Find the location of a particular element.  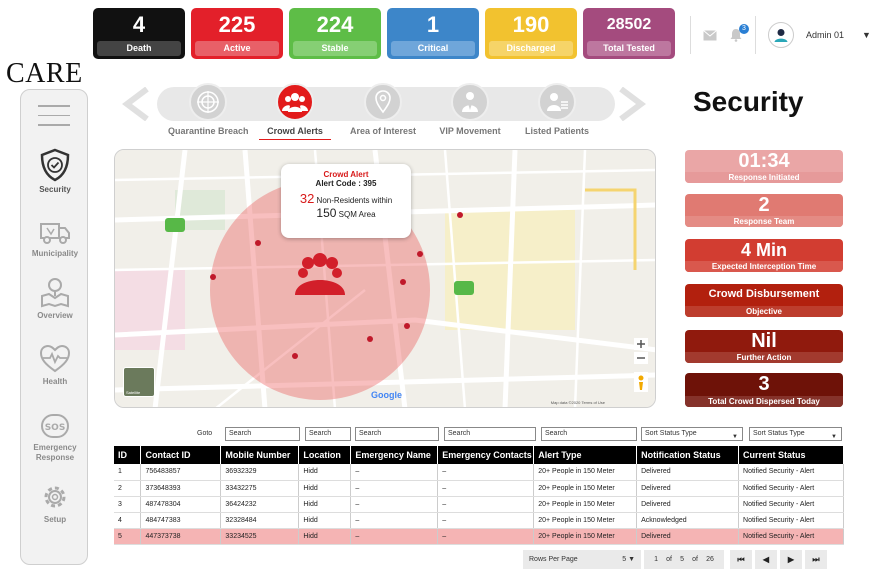

popup-area: 150 SQM Area is located at coordinates (346, 213).